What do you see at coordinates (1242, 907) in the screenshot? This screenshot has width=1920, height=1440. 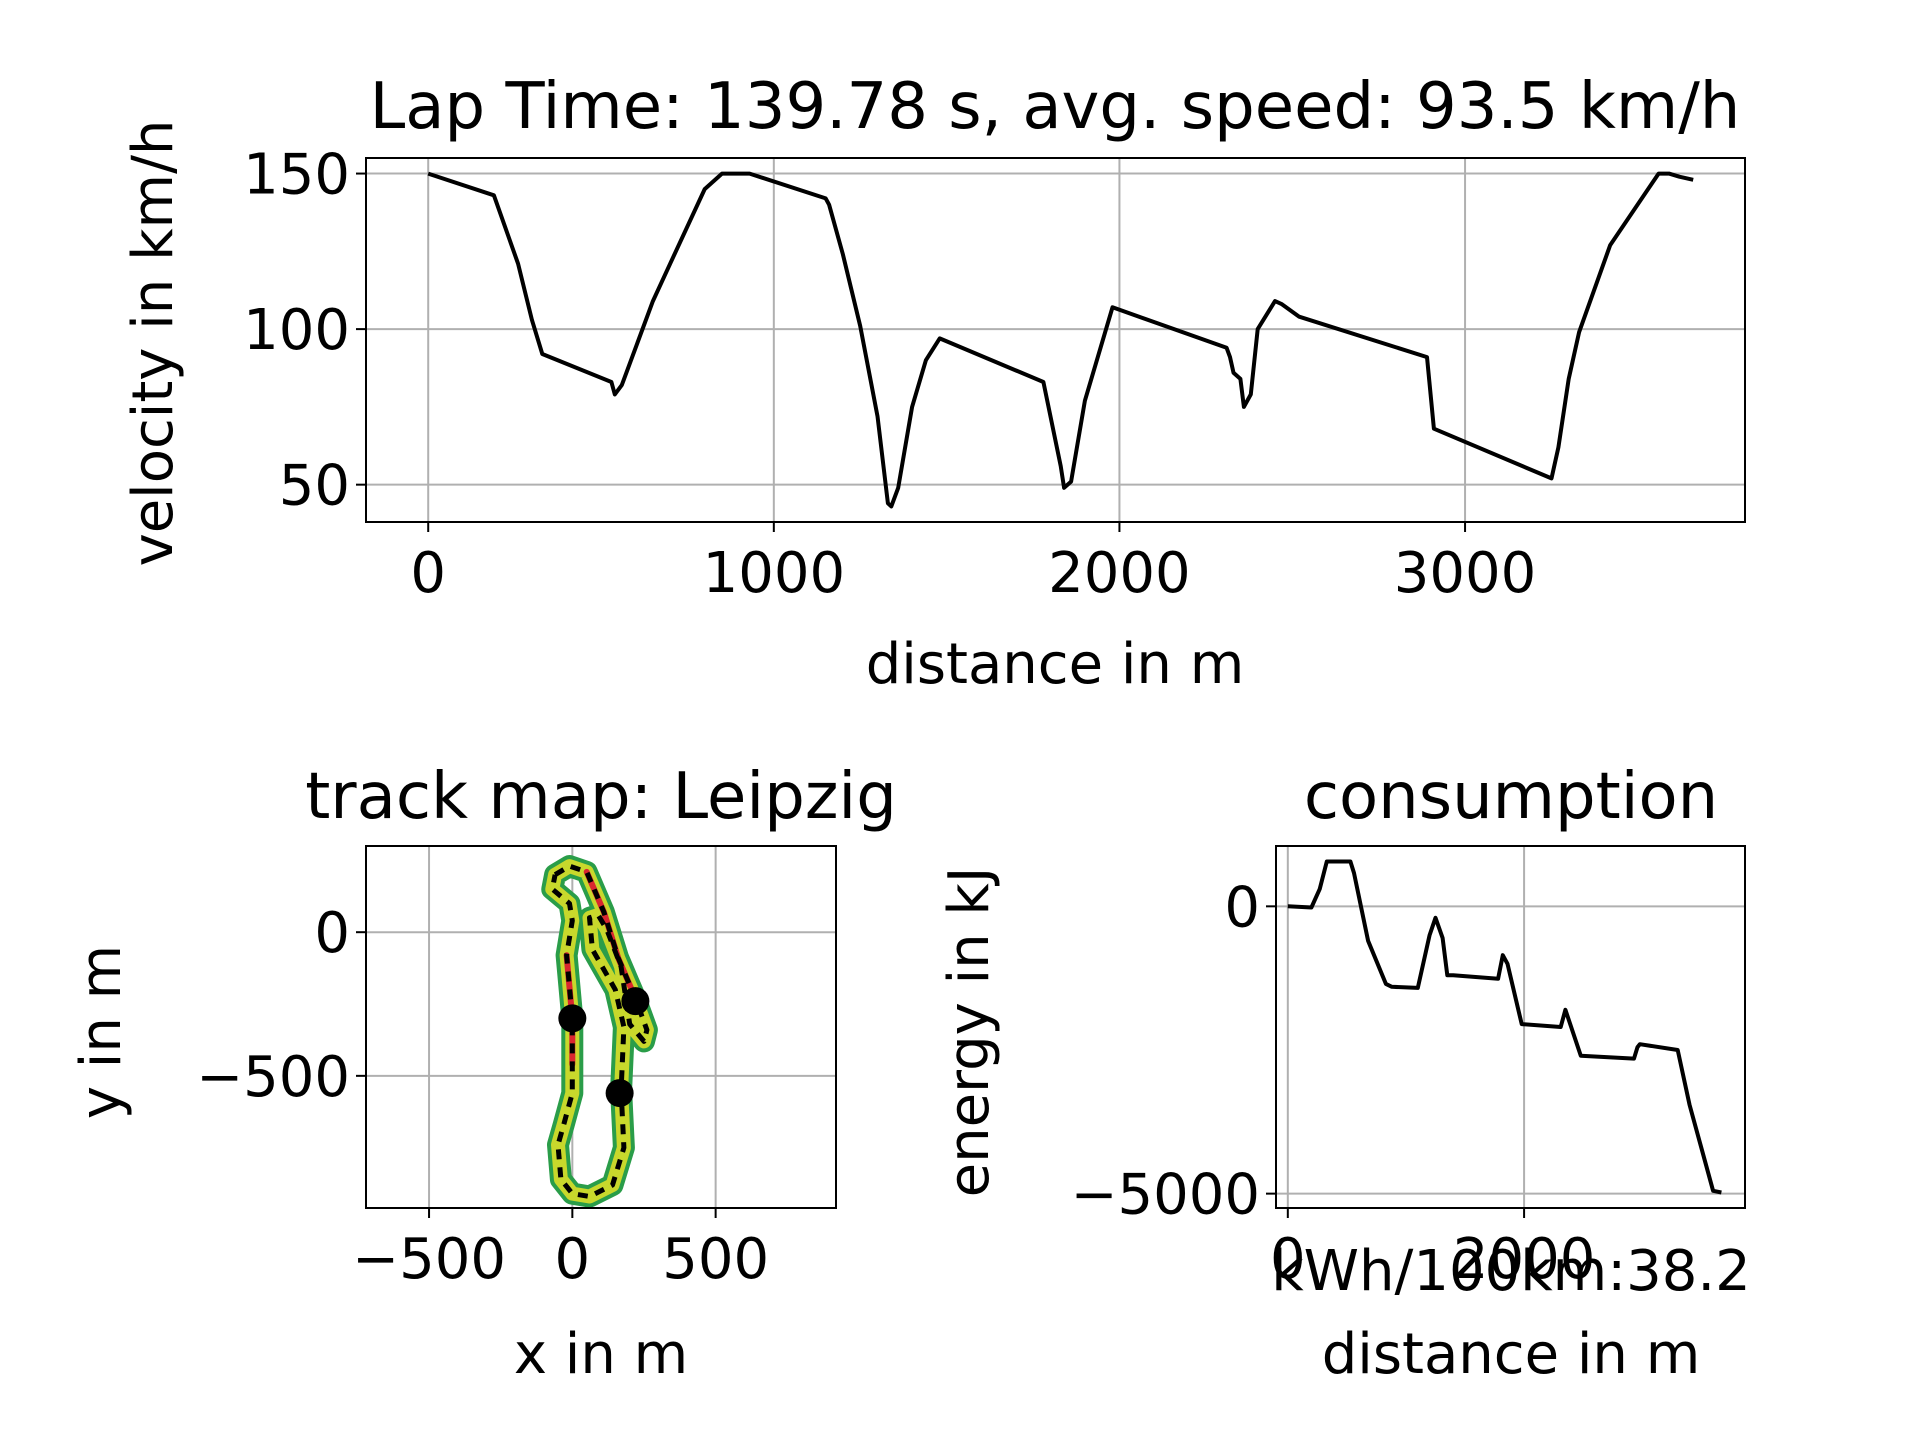 I see `consumption-y-tick-label: 0` at bounding box center [1242, 907].